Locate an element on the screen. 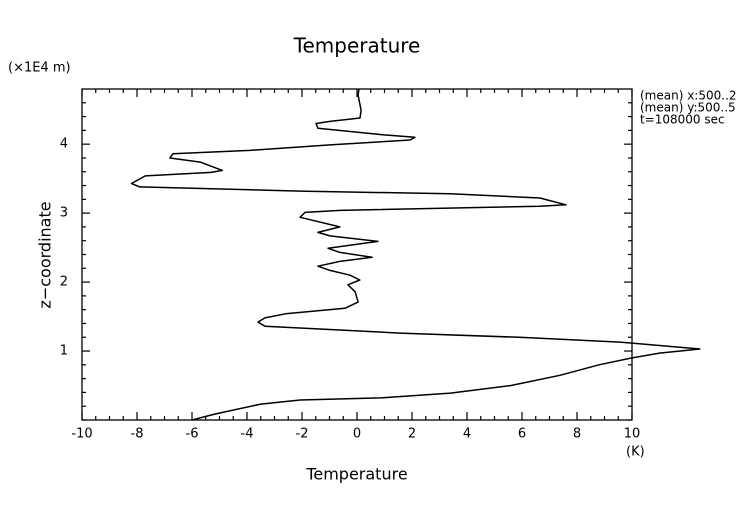 The image size is (752, 532). x-tick-label: -6 is located at coordinates (192, 434).